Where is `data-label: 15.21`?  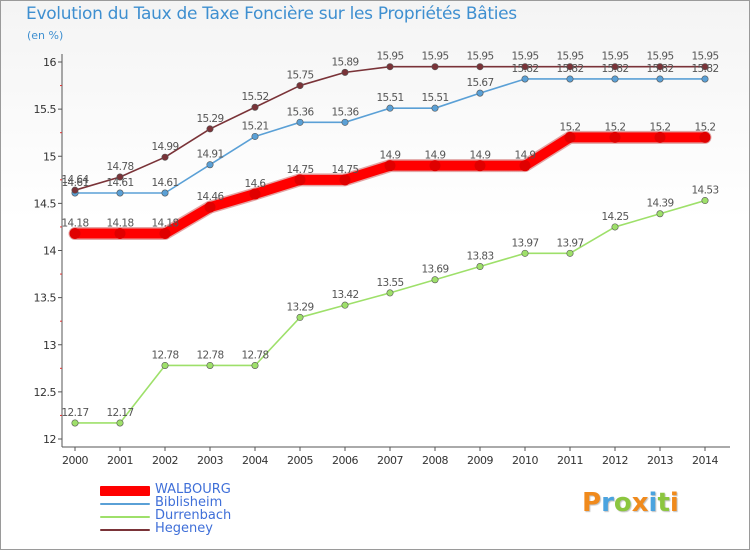
data-label: 15.21 is located at coordinates (254, 126).